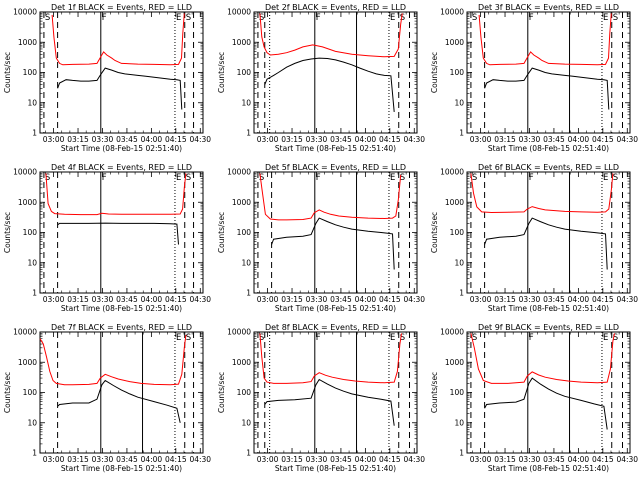 This screenshot has height=480, width=640. I want to click on chart-title: Det 6f BLACK = Events, RED = LLD, so click(548, 167).